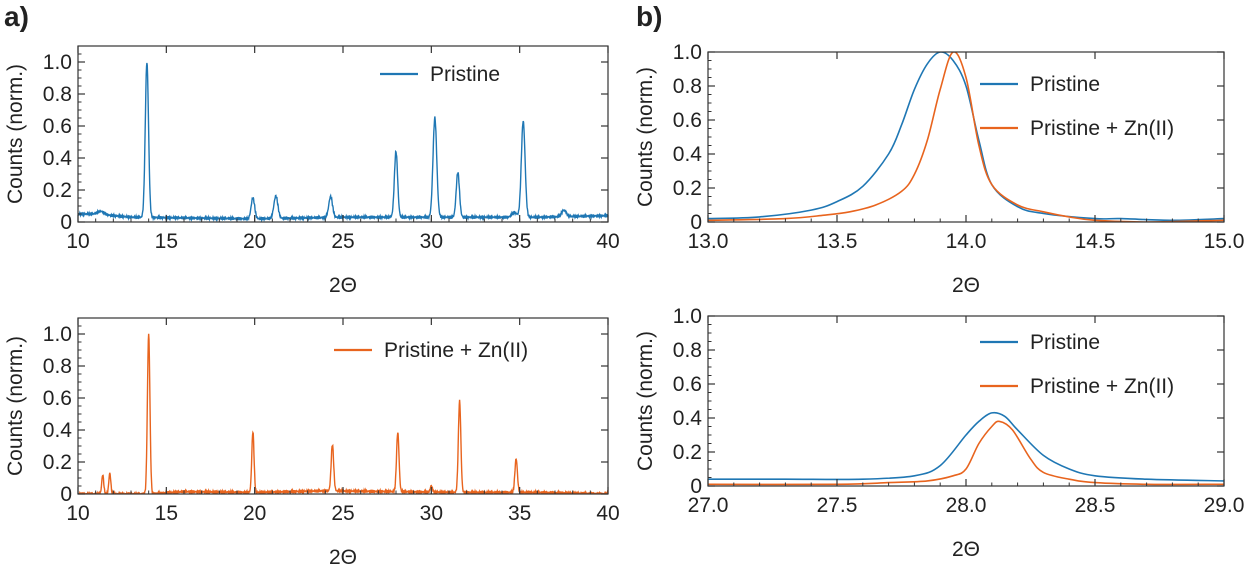  I want to click on x-tick-label: 27.5, so click(837, 505).